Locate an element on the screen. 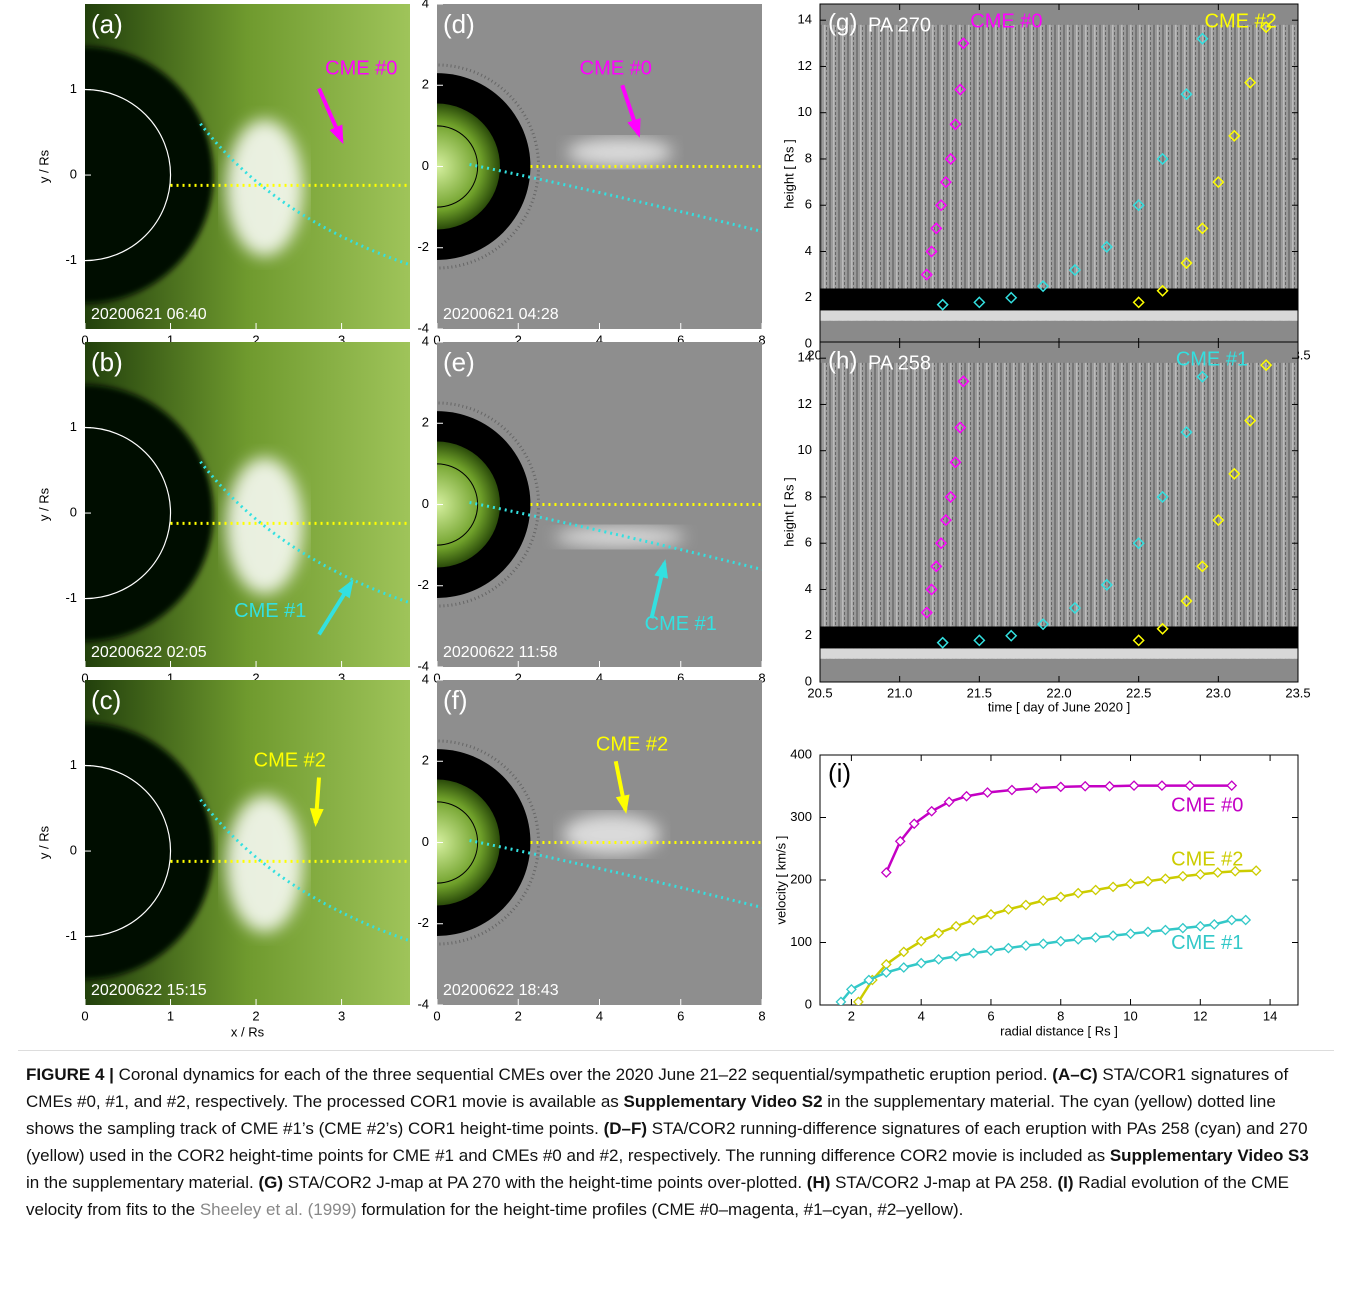  annotation: CME #0 is located at coordinates (361, 68).